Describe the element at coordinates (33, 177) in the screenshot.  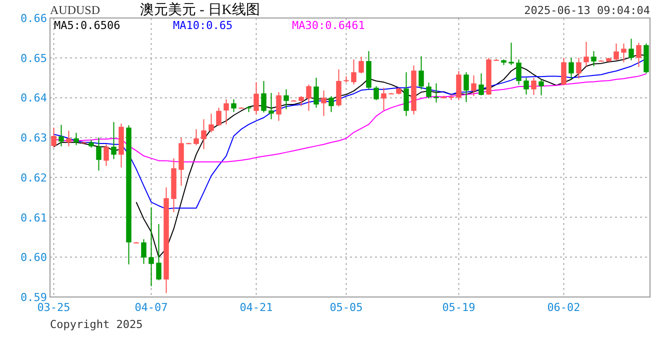
I see `y-tick-label: 0.62` at that location.